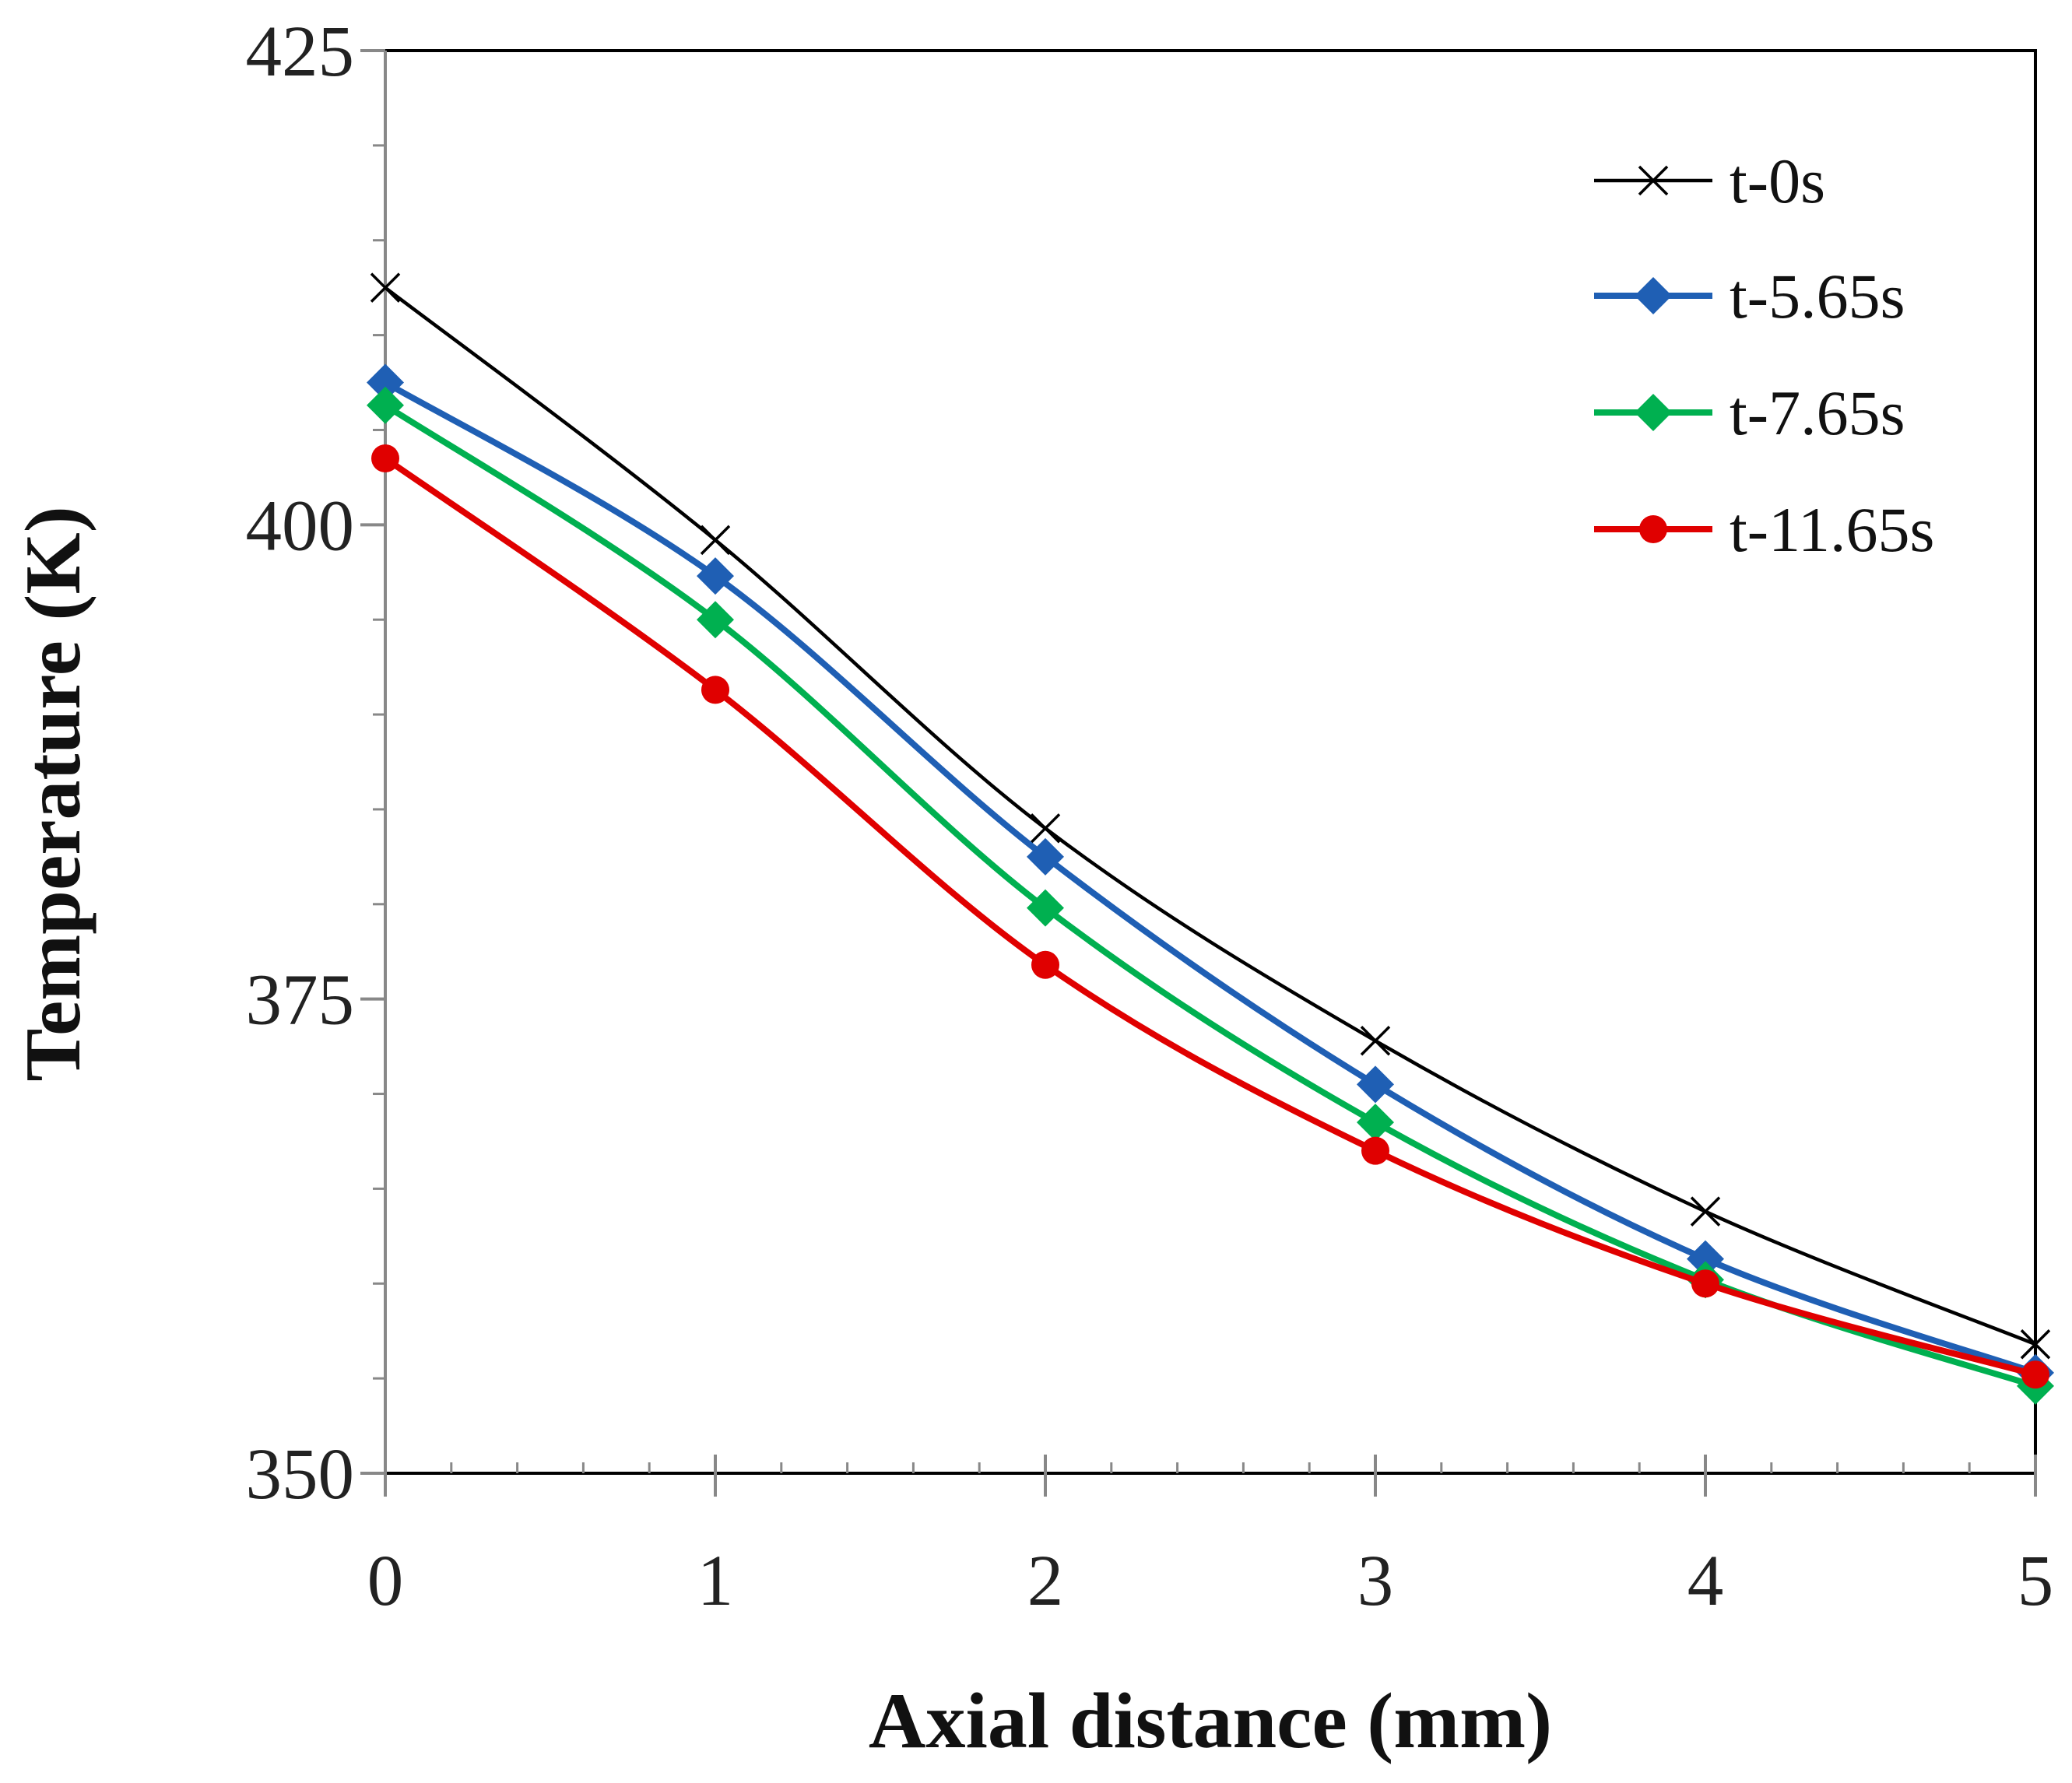 Image resolution: width=2072 pixels, height=1783 pixels. What do you see at coordinates (1764, 355) in the screenshot?
I see `legend: t-0s t-5.65s t-7.65s t-11.65s` at bounding box center [1764, 355].